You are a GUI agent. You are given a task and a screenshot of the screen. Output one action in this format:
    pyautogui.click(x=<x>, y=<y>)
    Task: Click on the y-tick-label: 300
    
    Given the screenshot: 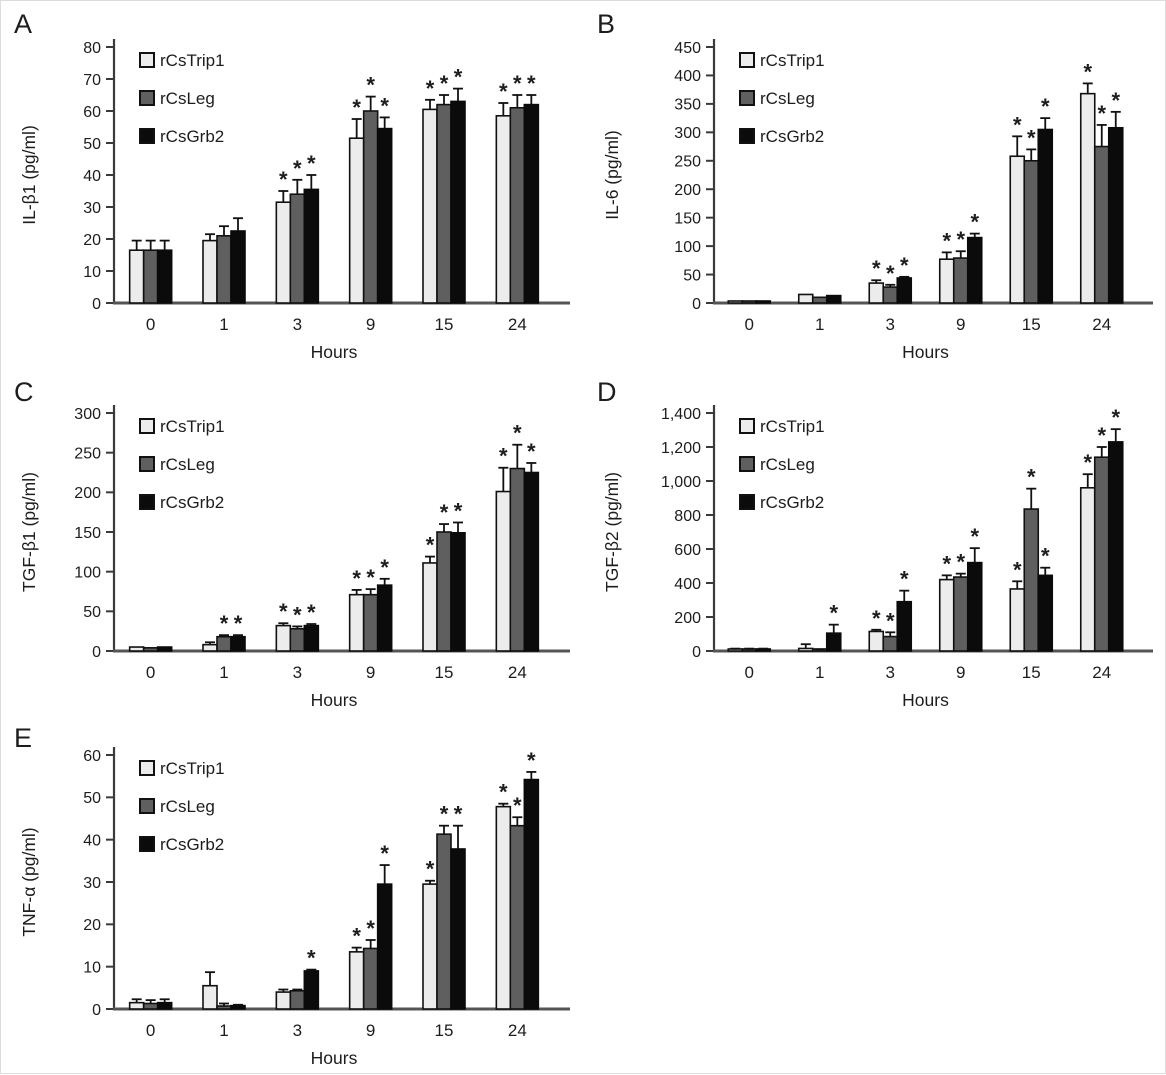 What is the action you would take?
    pyautogui.click(x=687, y=133)
    